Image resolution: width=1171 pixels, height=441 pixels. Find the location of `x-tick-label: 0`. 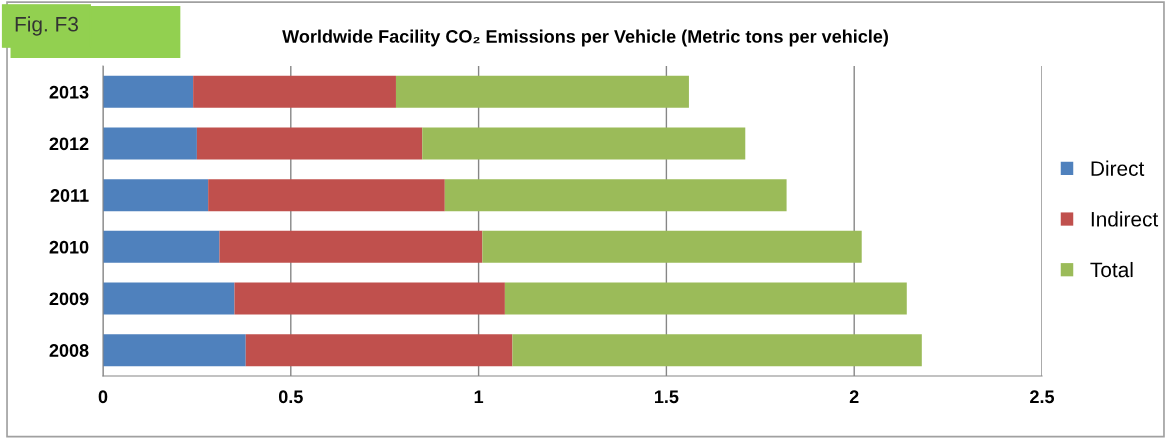

x-tick-label: 0 is located at coordinates (103, 397).